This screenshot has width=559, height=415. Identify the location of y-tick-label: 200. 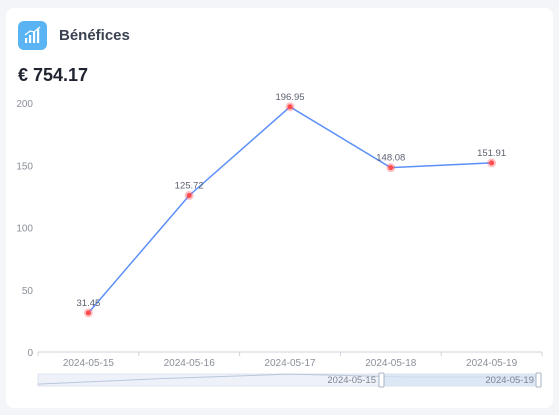
(24, 104).